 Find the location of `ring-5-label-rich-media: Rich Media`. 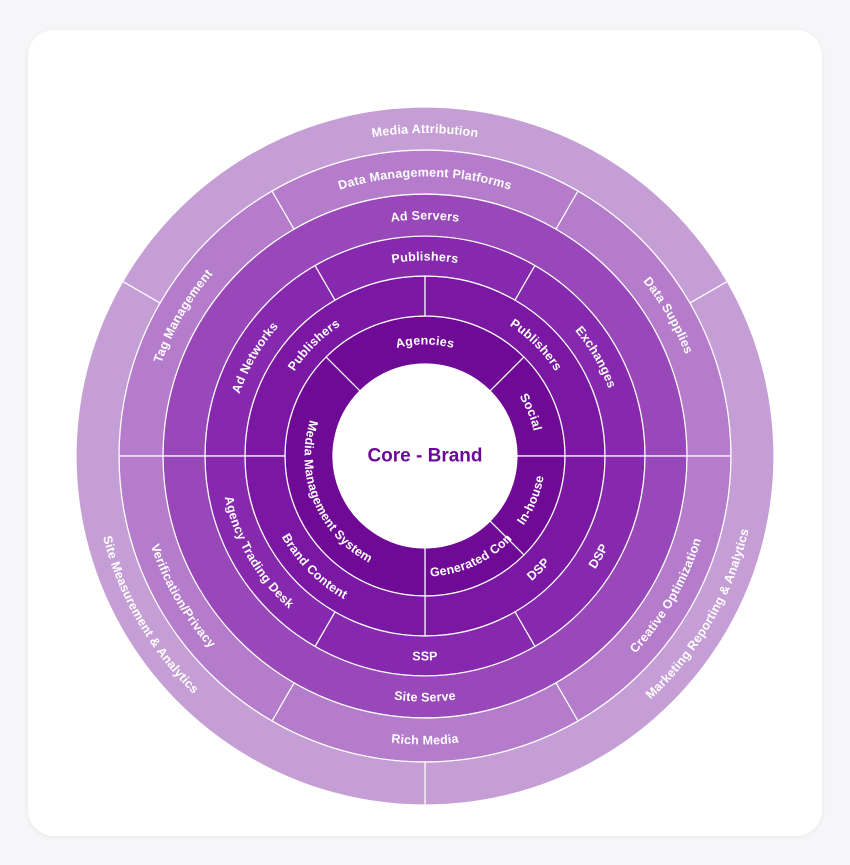

ring-5-label-rich-media: Rich Media is located at coordinates (425, 739).